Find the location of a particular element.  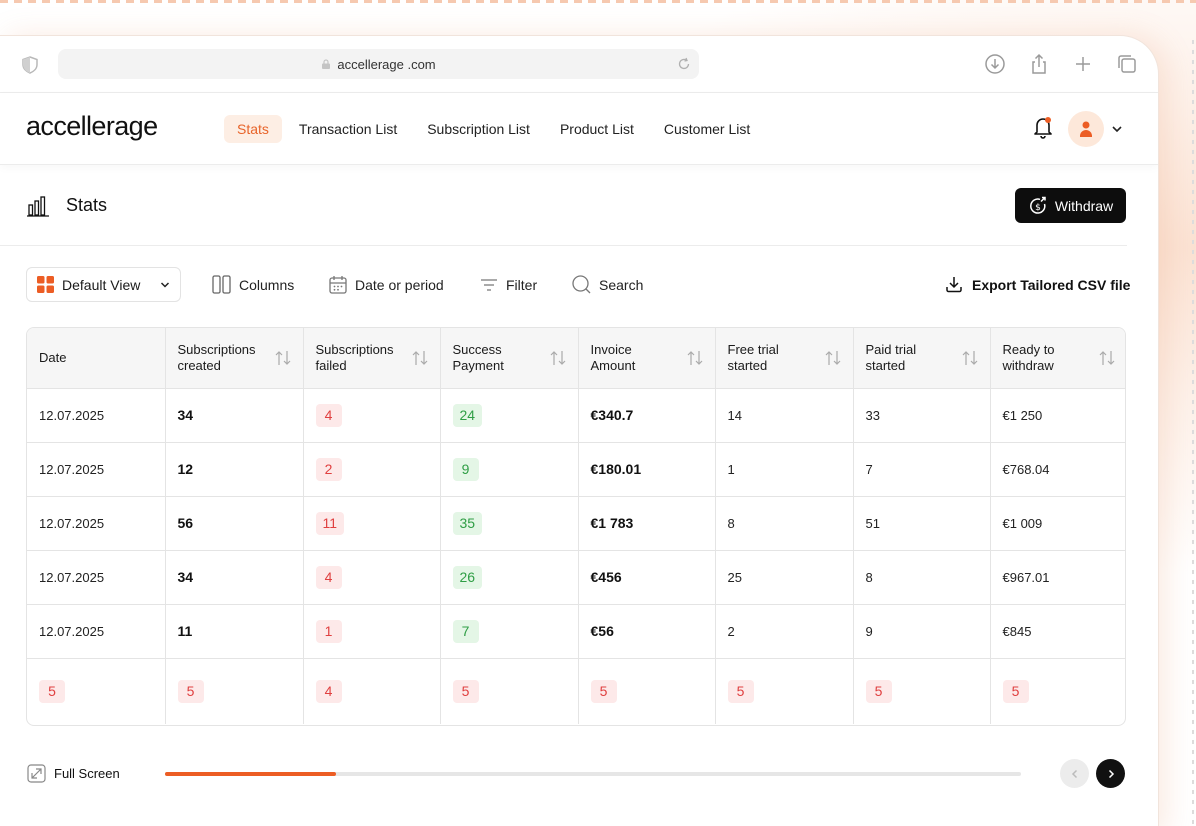

accellerage-logo: accellerage is located at coordinates (92, 126).